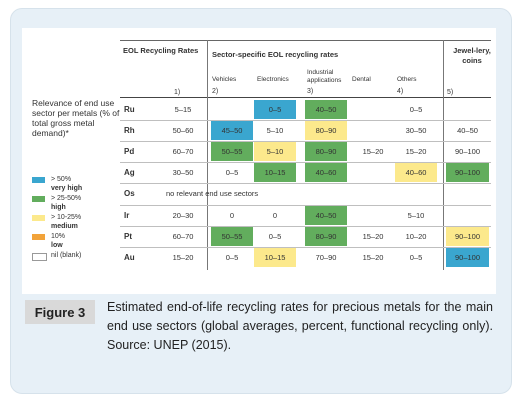 The height and width of the screenshot is (402, 520). What do you see at coordinates (66, 255) in the screenshot?
I see `legend-range: nil (blank)` at bounding box center [66, 255].